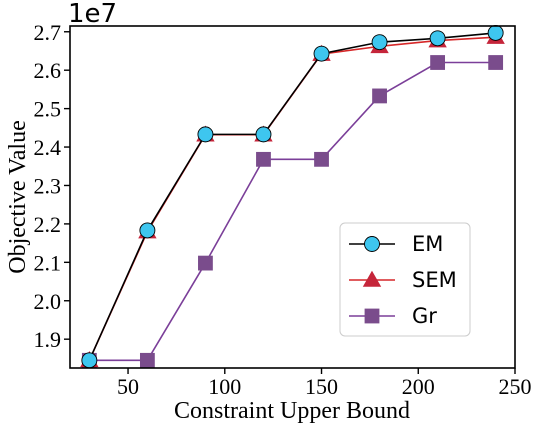 The image size is (534, 428). I want to click on x-tick-label: 250, so click(515, 386).